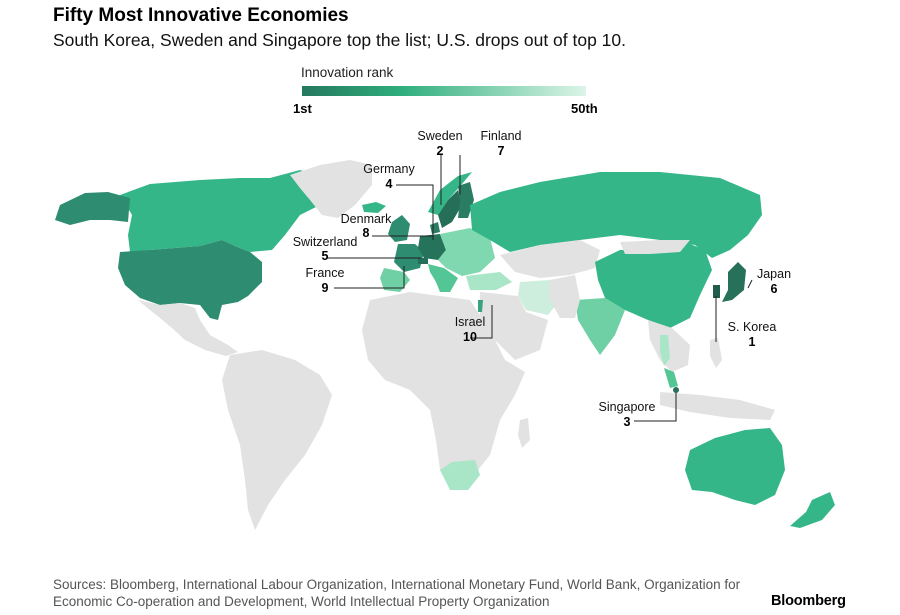 This screenshot has width=900, height=615. I want to click on region-iceland, so click(374, 207).